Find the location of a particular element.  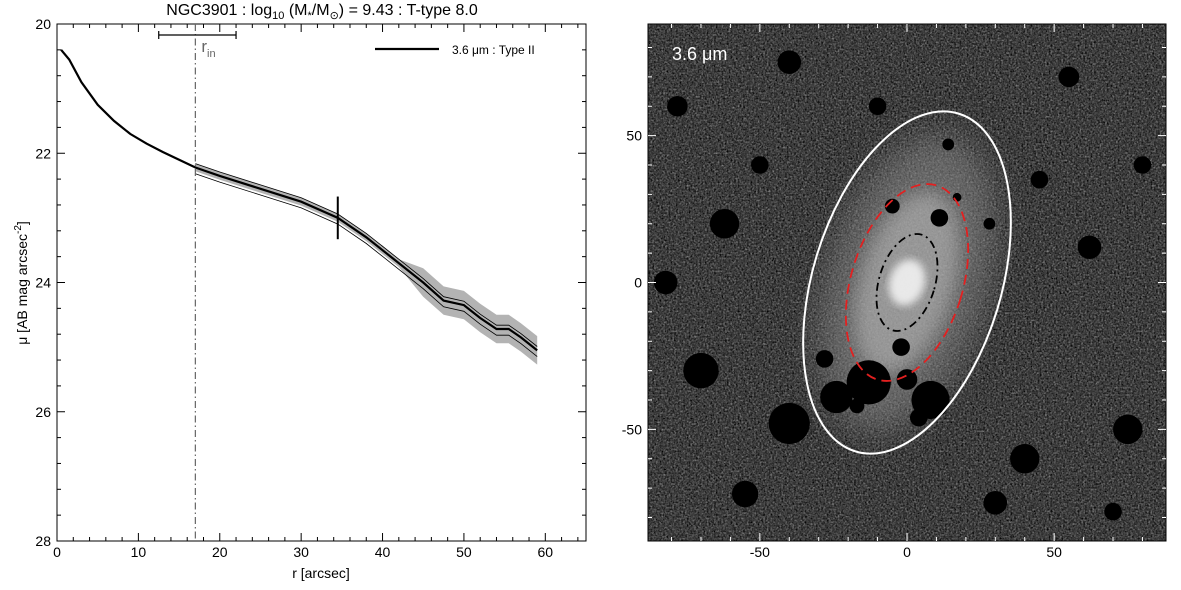

profile-lower-bound-line is located at coordinates (366, 265).